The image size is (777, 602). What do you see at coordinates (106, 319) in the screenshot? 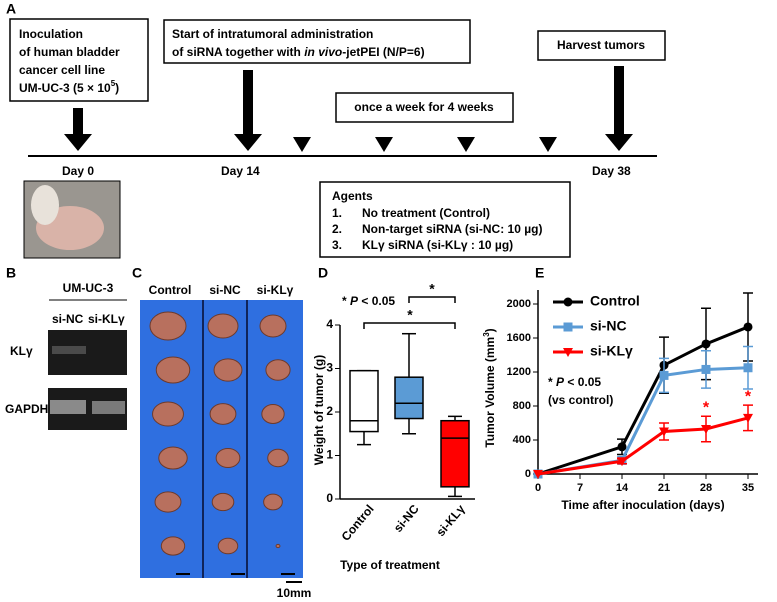
I see `lane-label: si-KLγ` at bounding box center [106, 319].